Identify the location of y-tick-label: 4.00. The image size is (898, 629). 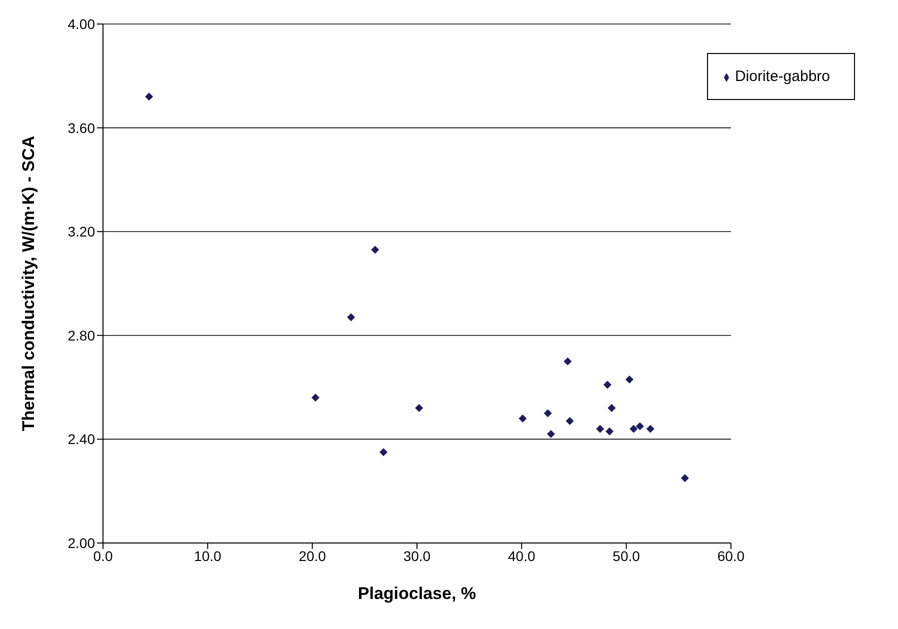
(82, 24).